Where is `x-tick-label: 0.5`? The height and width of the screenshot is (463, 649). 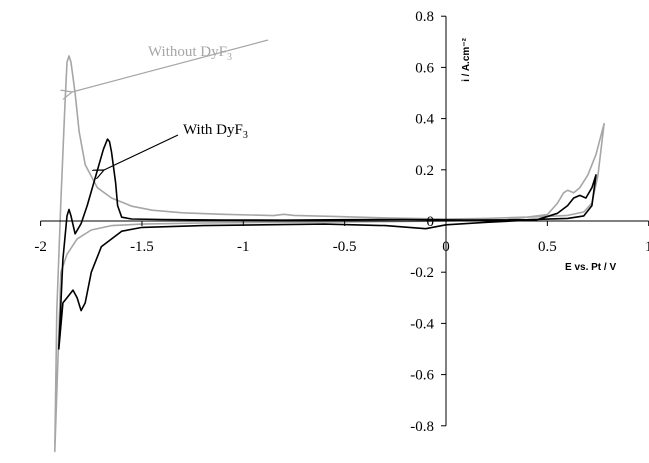 x-tick-label: 0.5 is located at coordinates (547, 247).